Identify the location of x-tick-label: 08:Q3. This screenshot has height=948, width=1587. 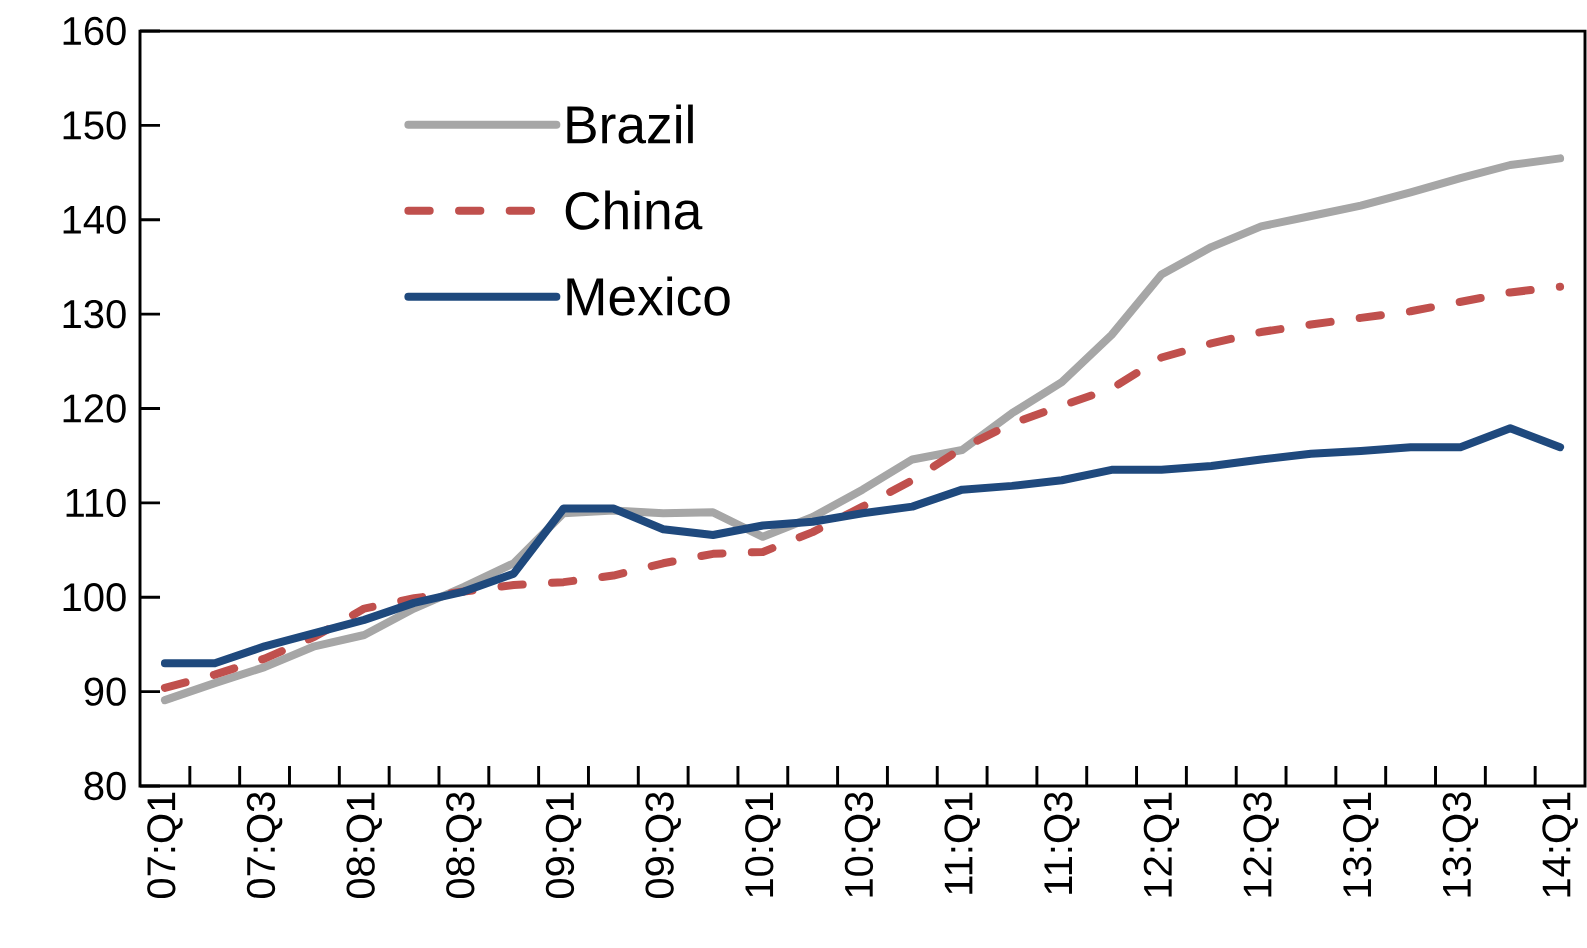
(464, 845).